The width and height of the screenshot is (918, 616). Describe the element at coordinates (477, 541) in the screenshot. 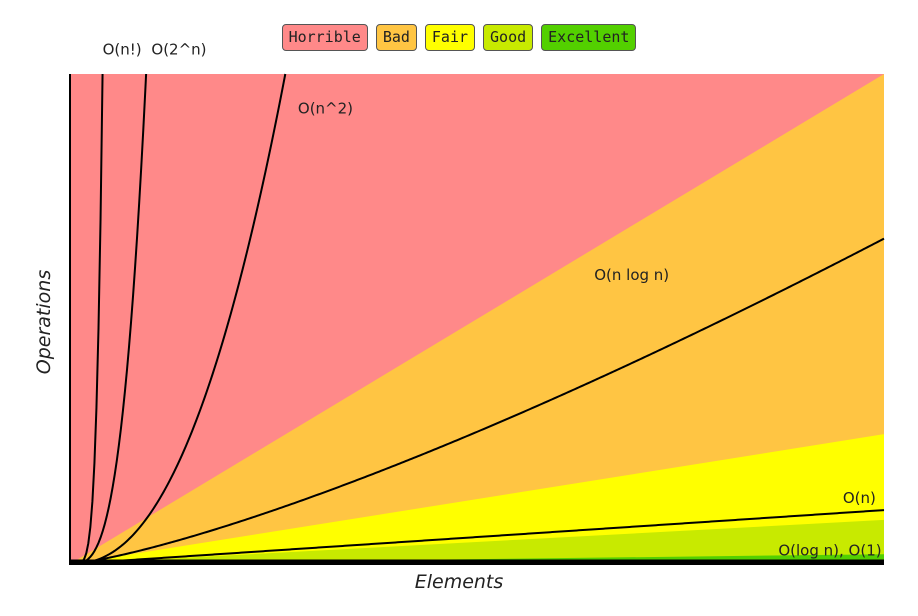

I see `region-good` at that location.